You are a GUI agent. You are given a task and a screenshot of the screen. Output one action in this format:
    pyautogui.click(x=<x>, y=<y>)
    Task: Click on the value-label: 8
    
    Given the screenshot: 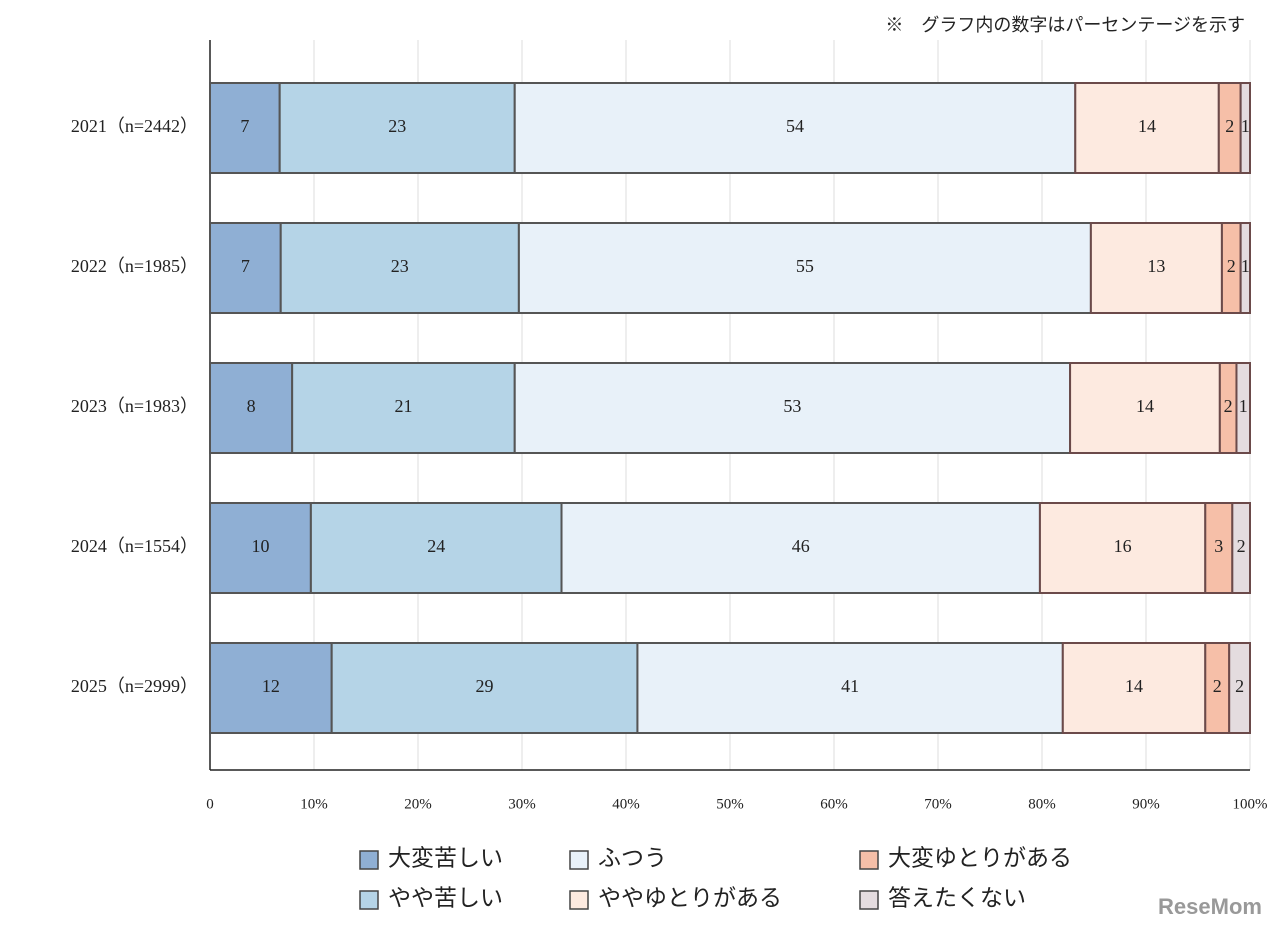 What is the action you would take?
    pyautogui.click(x=251, y=406)
    